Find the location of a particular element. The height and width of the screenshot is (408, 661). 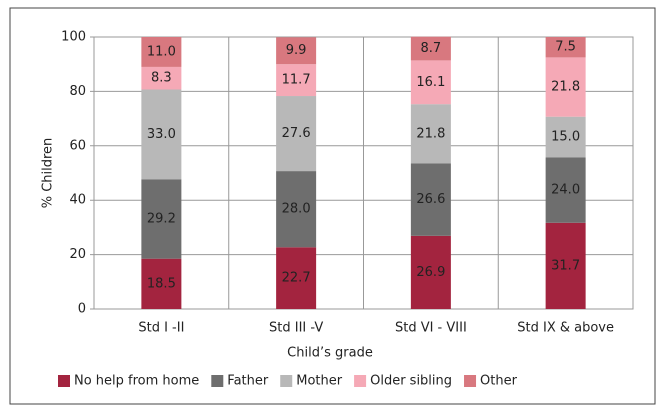

value-label: 29.2 is located at coordinates (161, 218).